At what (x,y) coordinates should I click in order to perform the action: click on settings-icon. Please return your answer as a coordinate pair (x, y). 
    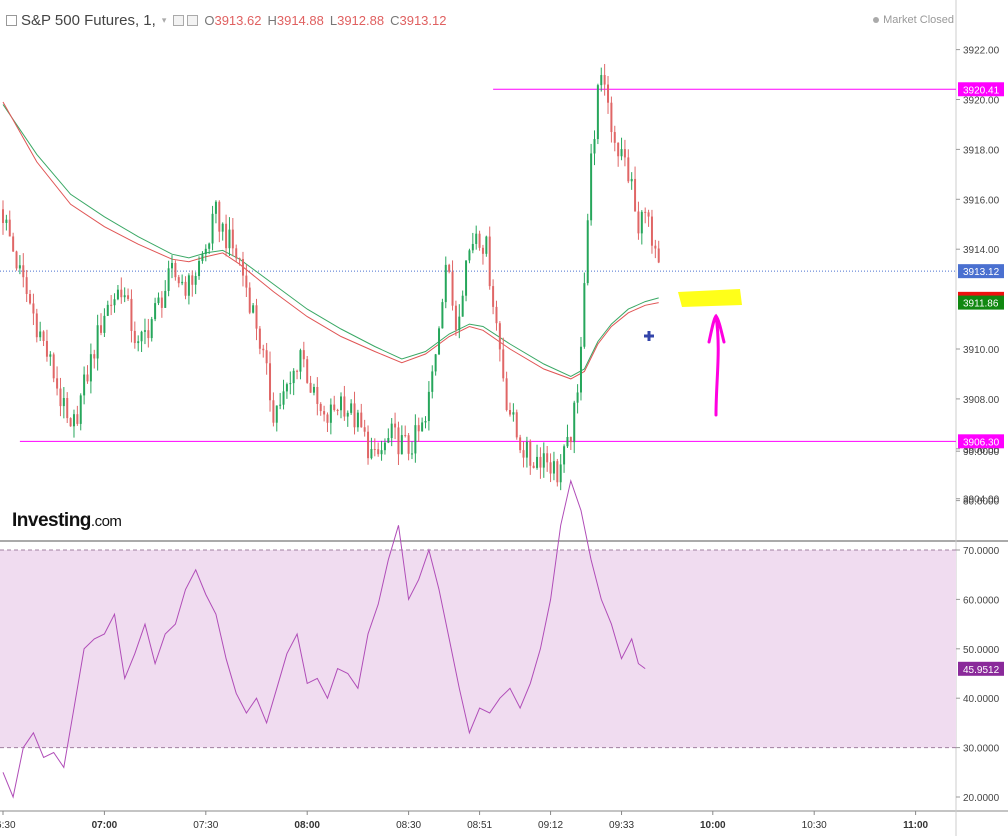
    Looking at the image, I should click on (179, 20).